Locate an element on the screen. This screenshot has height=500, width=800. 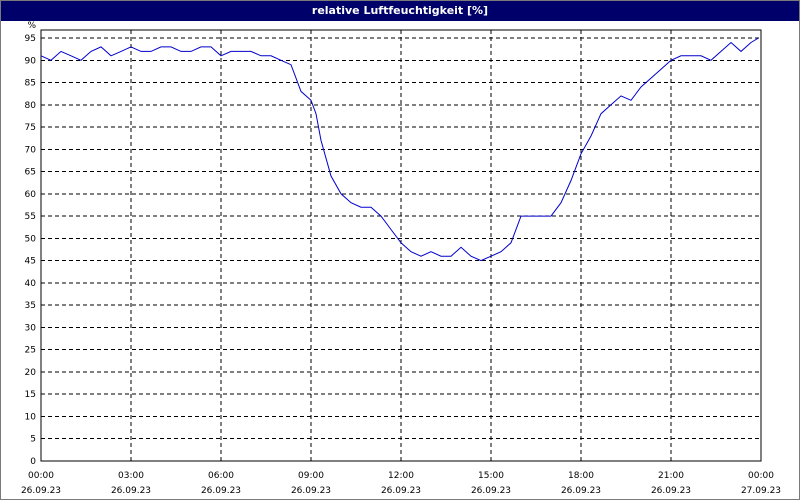
y-tick-label: 5 is located at coordinates (33, 440).